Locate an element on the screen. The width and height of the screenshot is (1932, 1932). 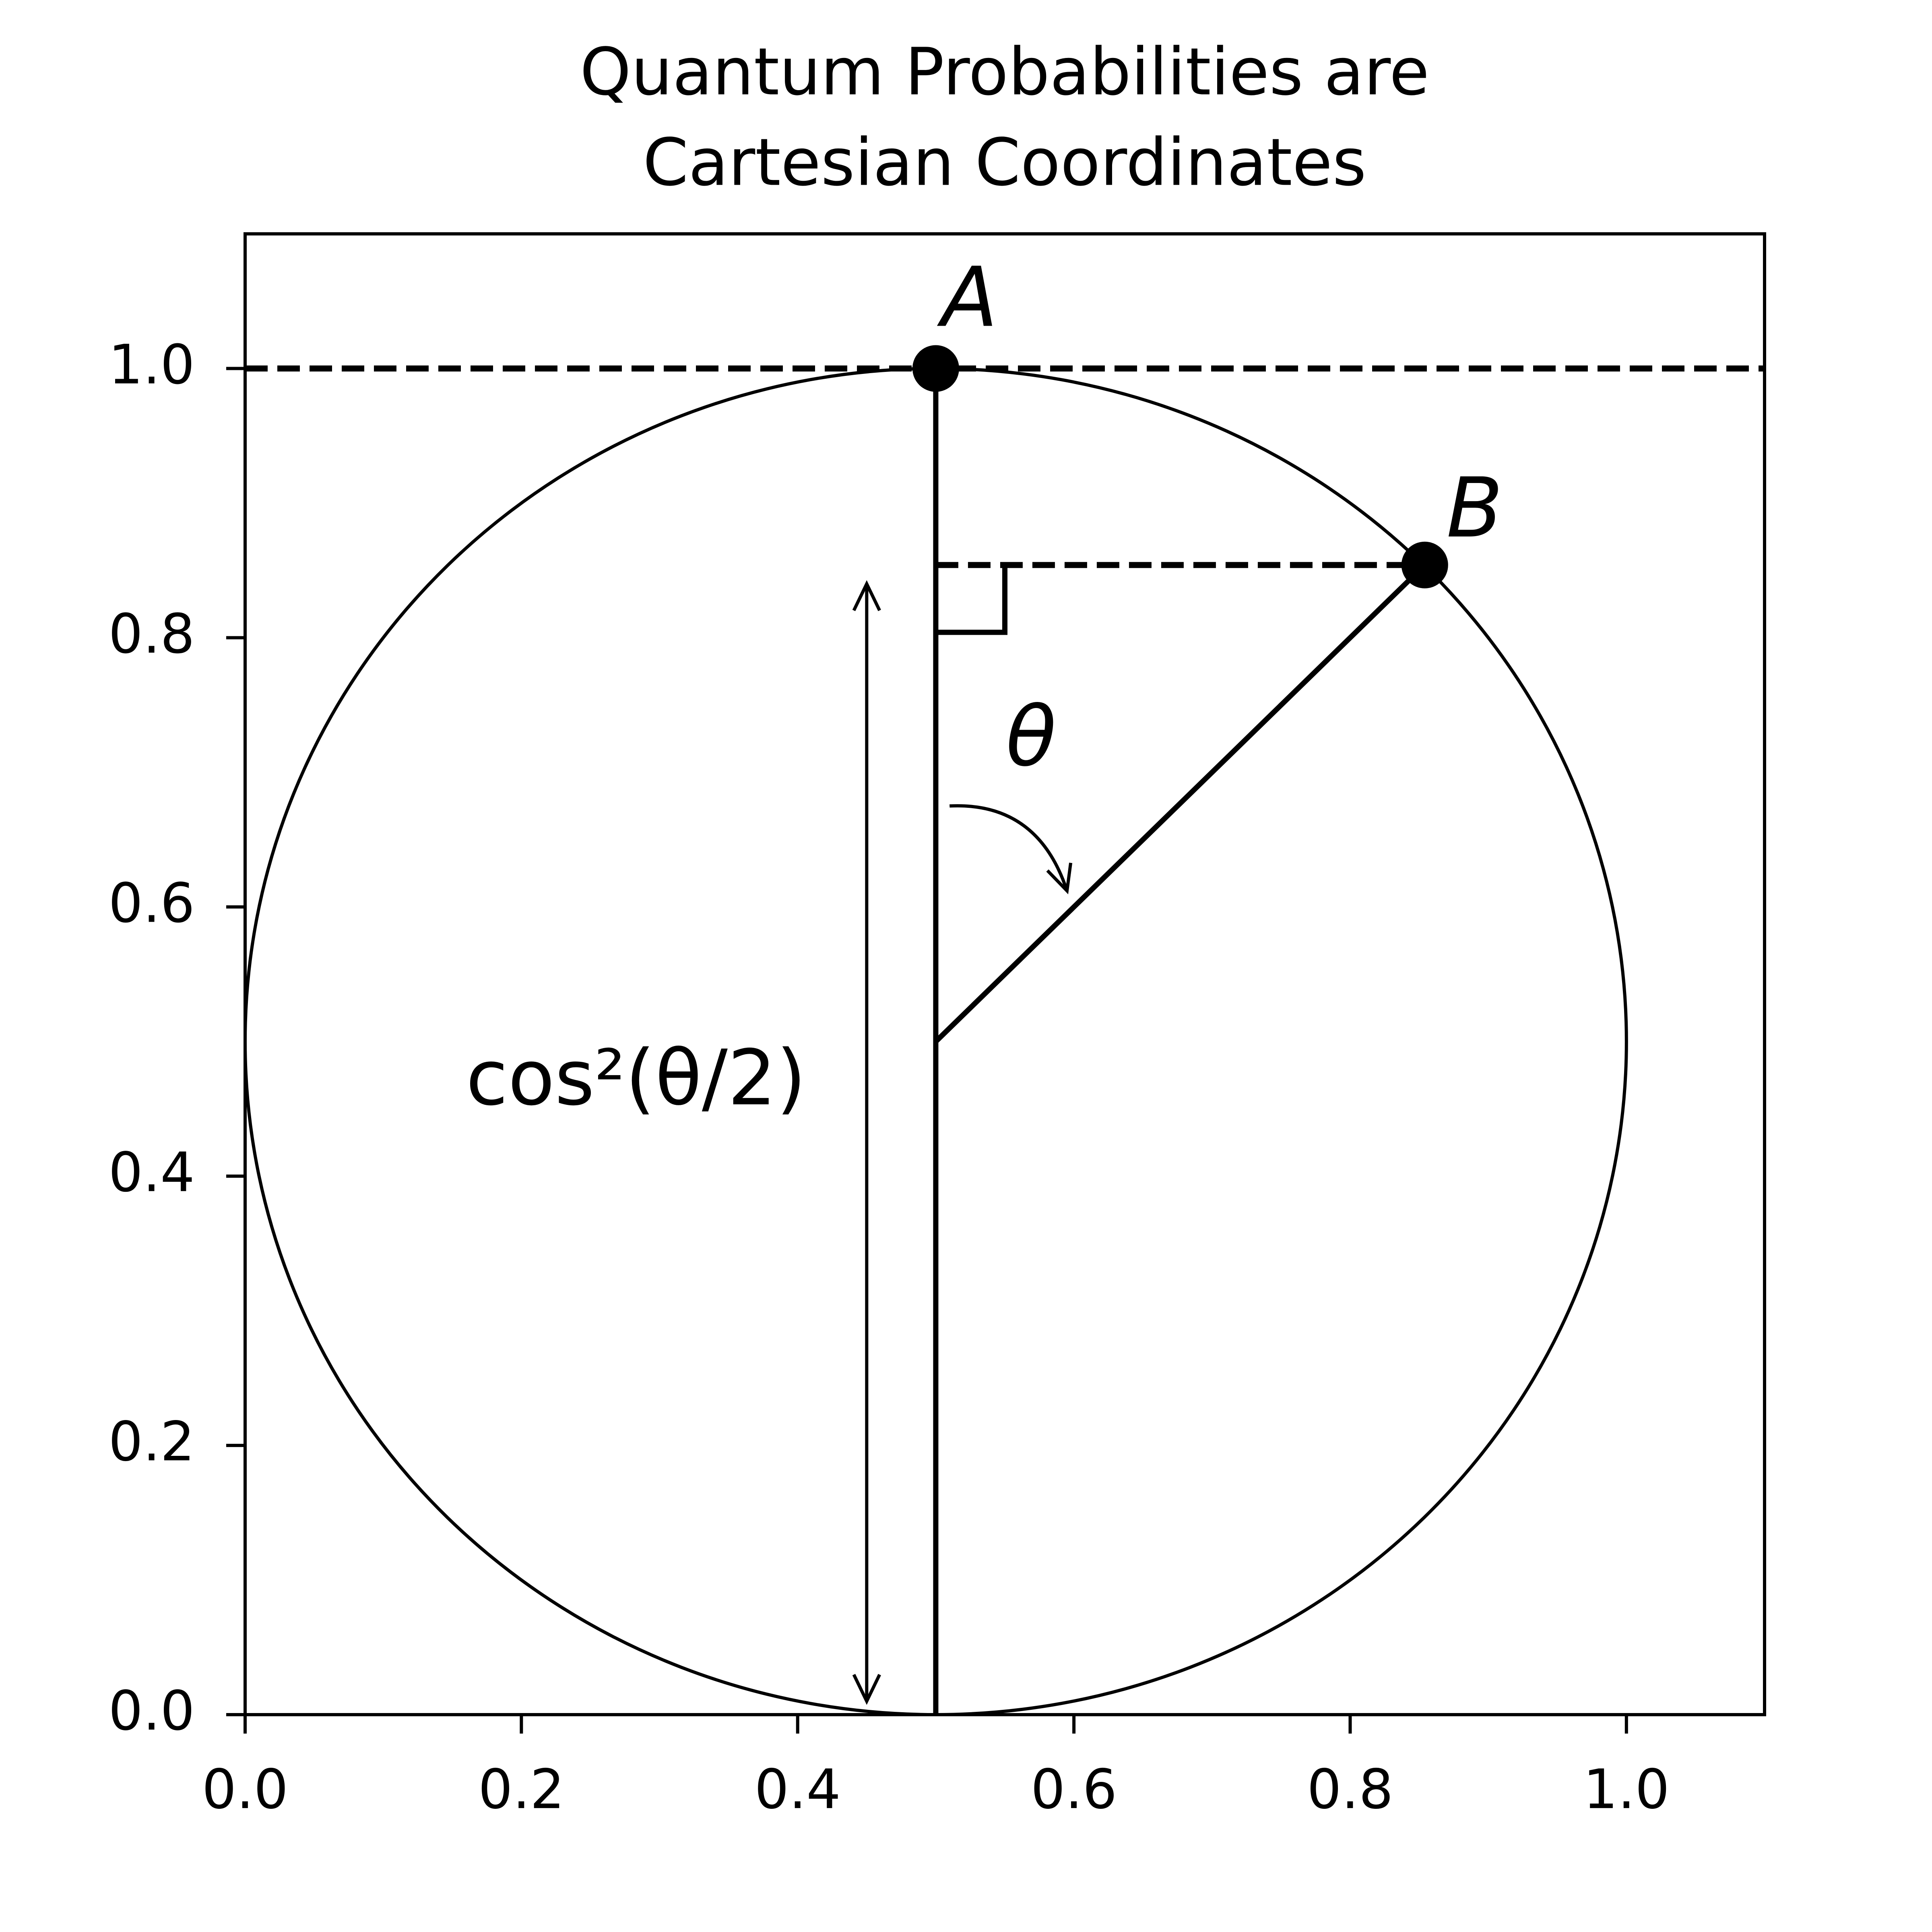
point-label: A is located at coordinates (967, 298).